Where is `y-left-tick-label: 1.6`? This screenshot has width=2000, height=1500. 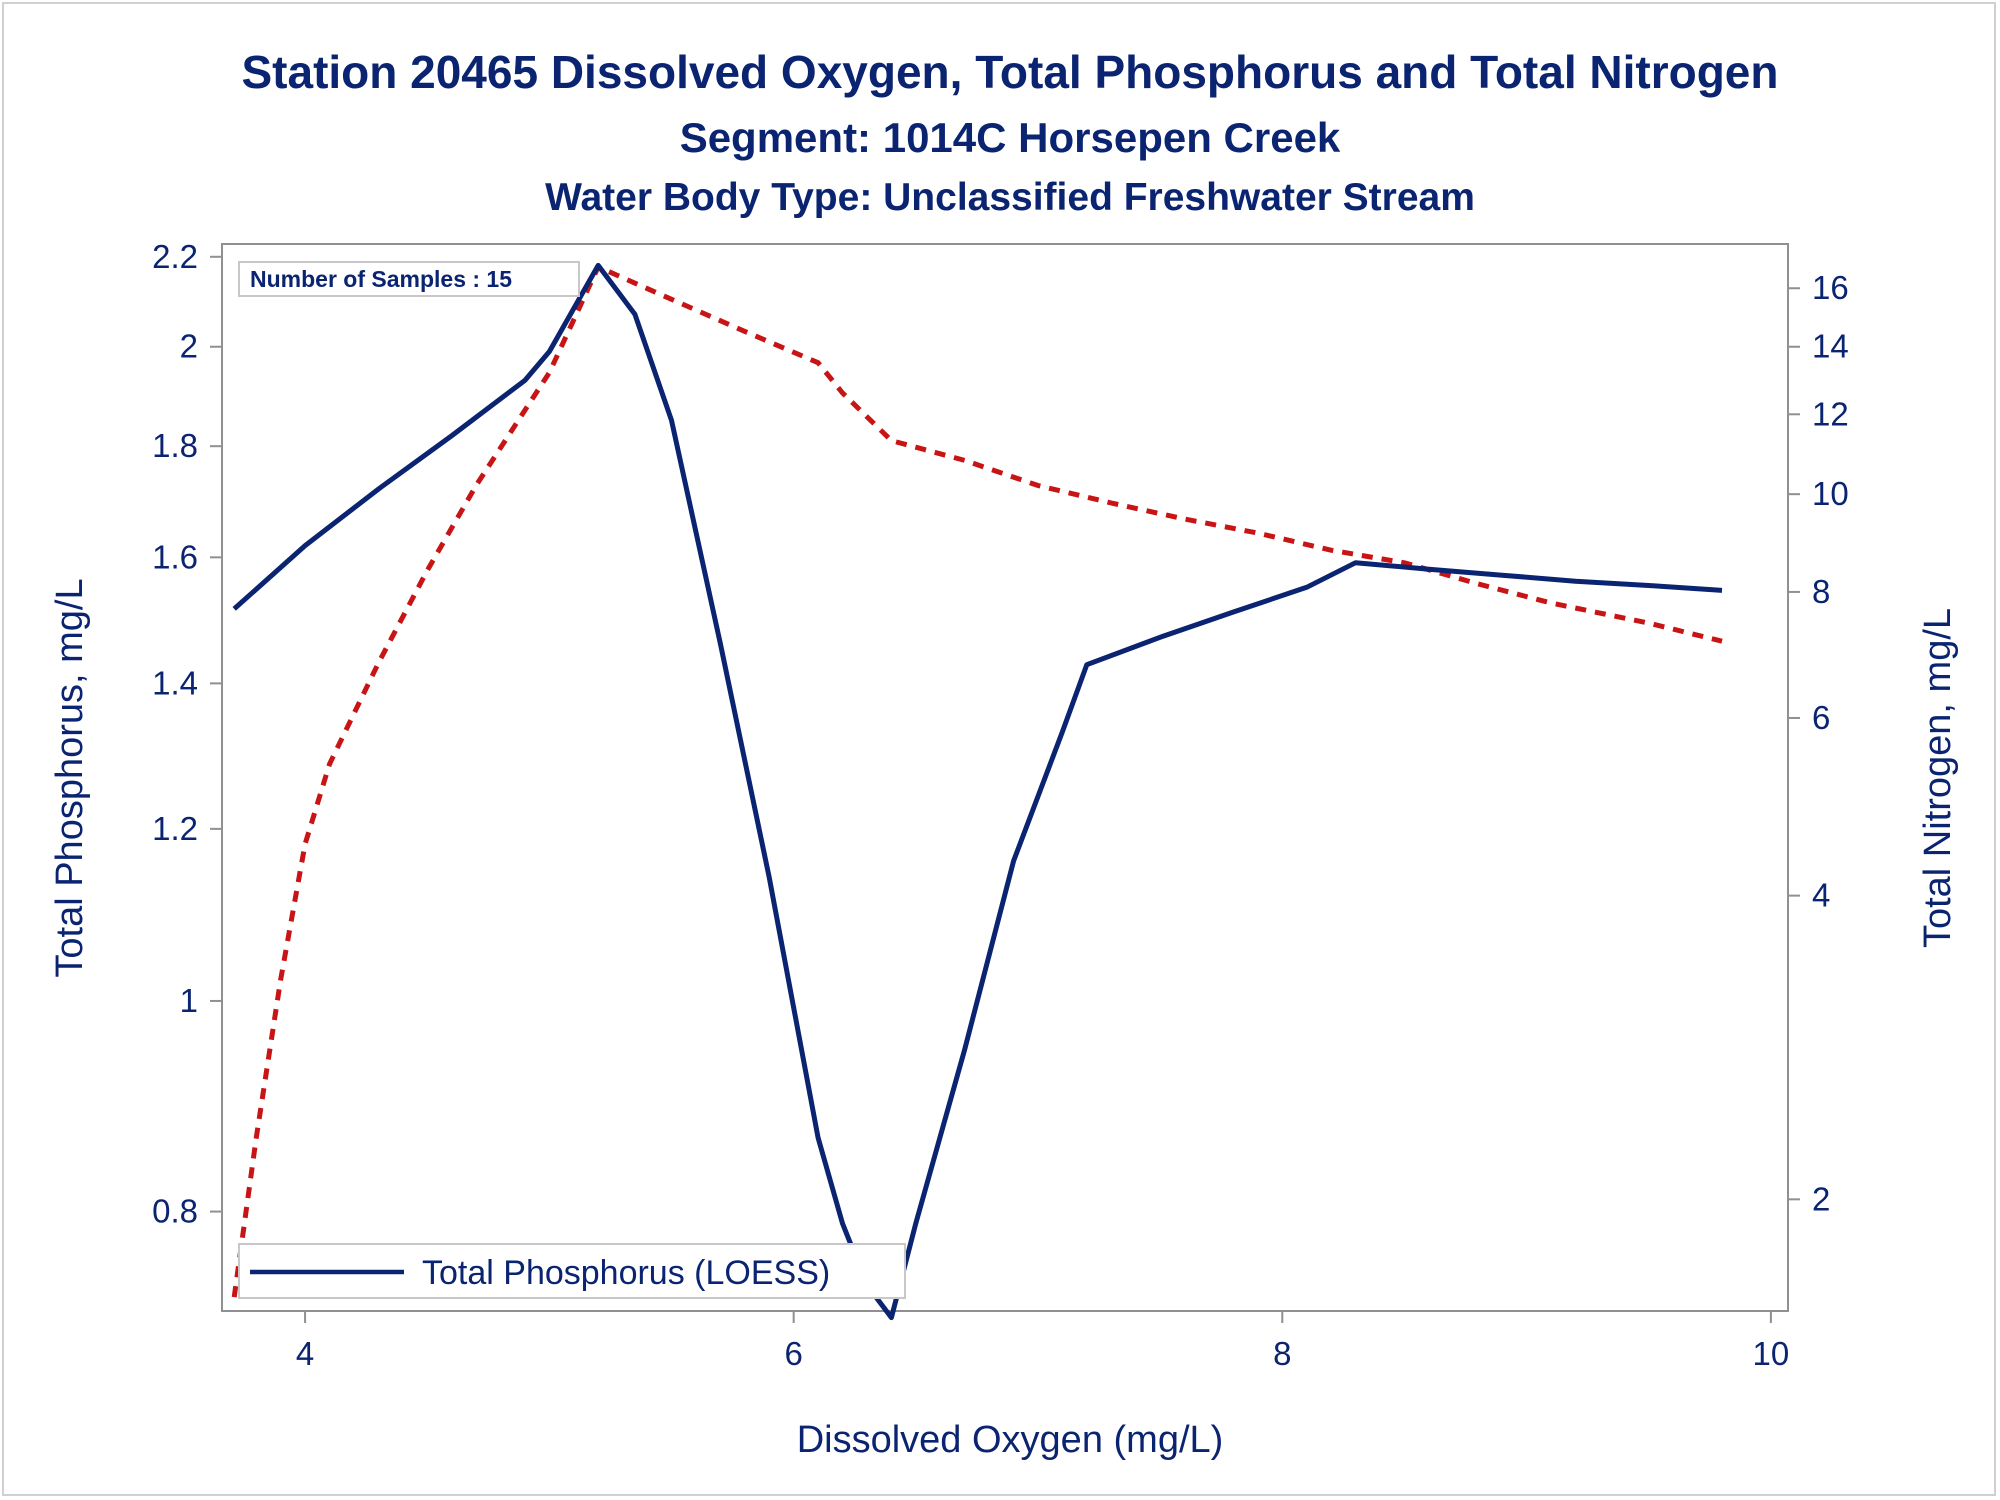
y-left-tick-label: 1.6 is located at coordinates (175, 556).